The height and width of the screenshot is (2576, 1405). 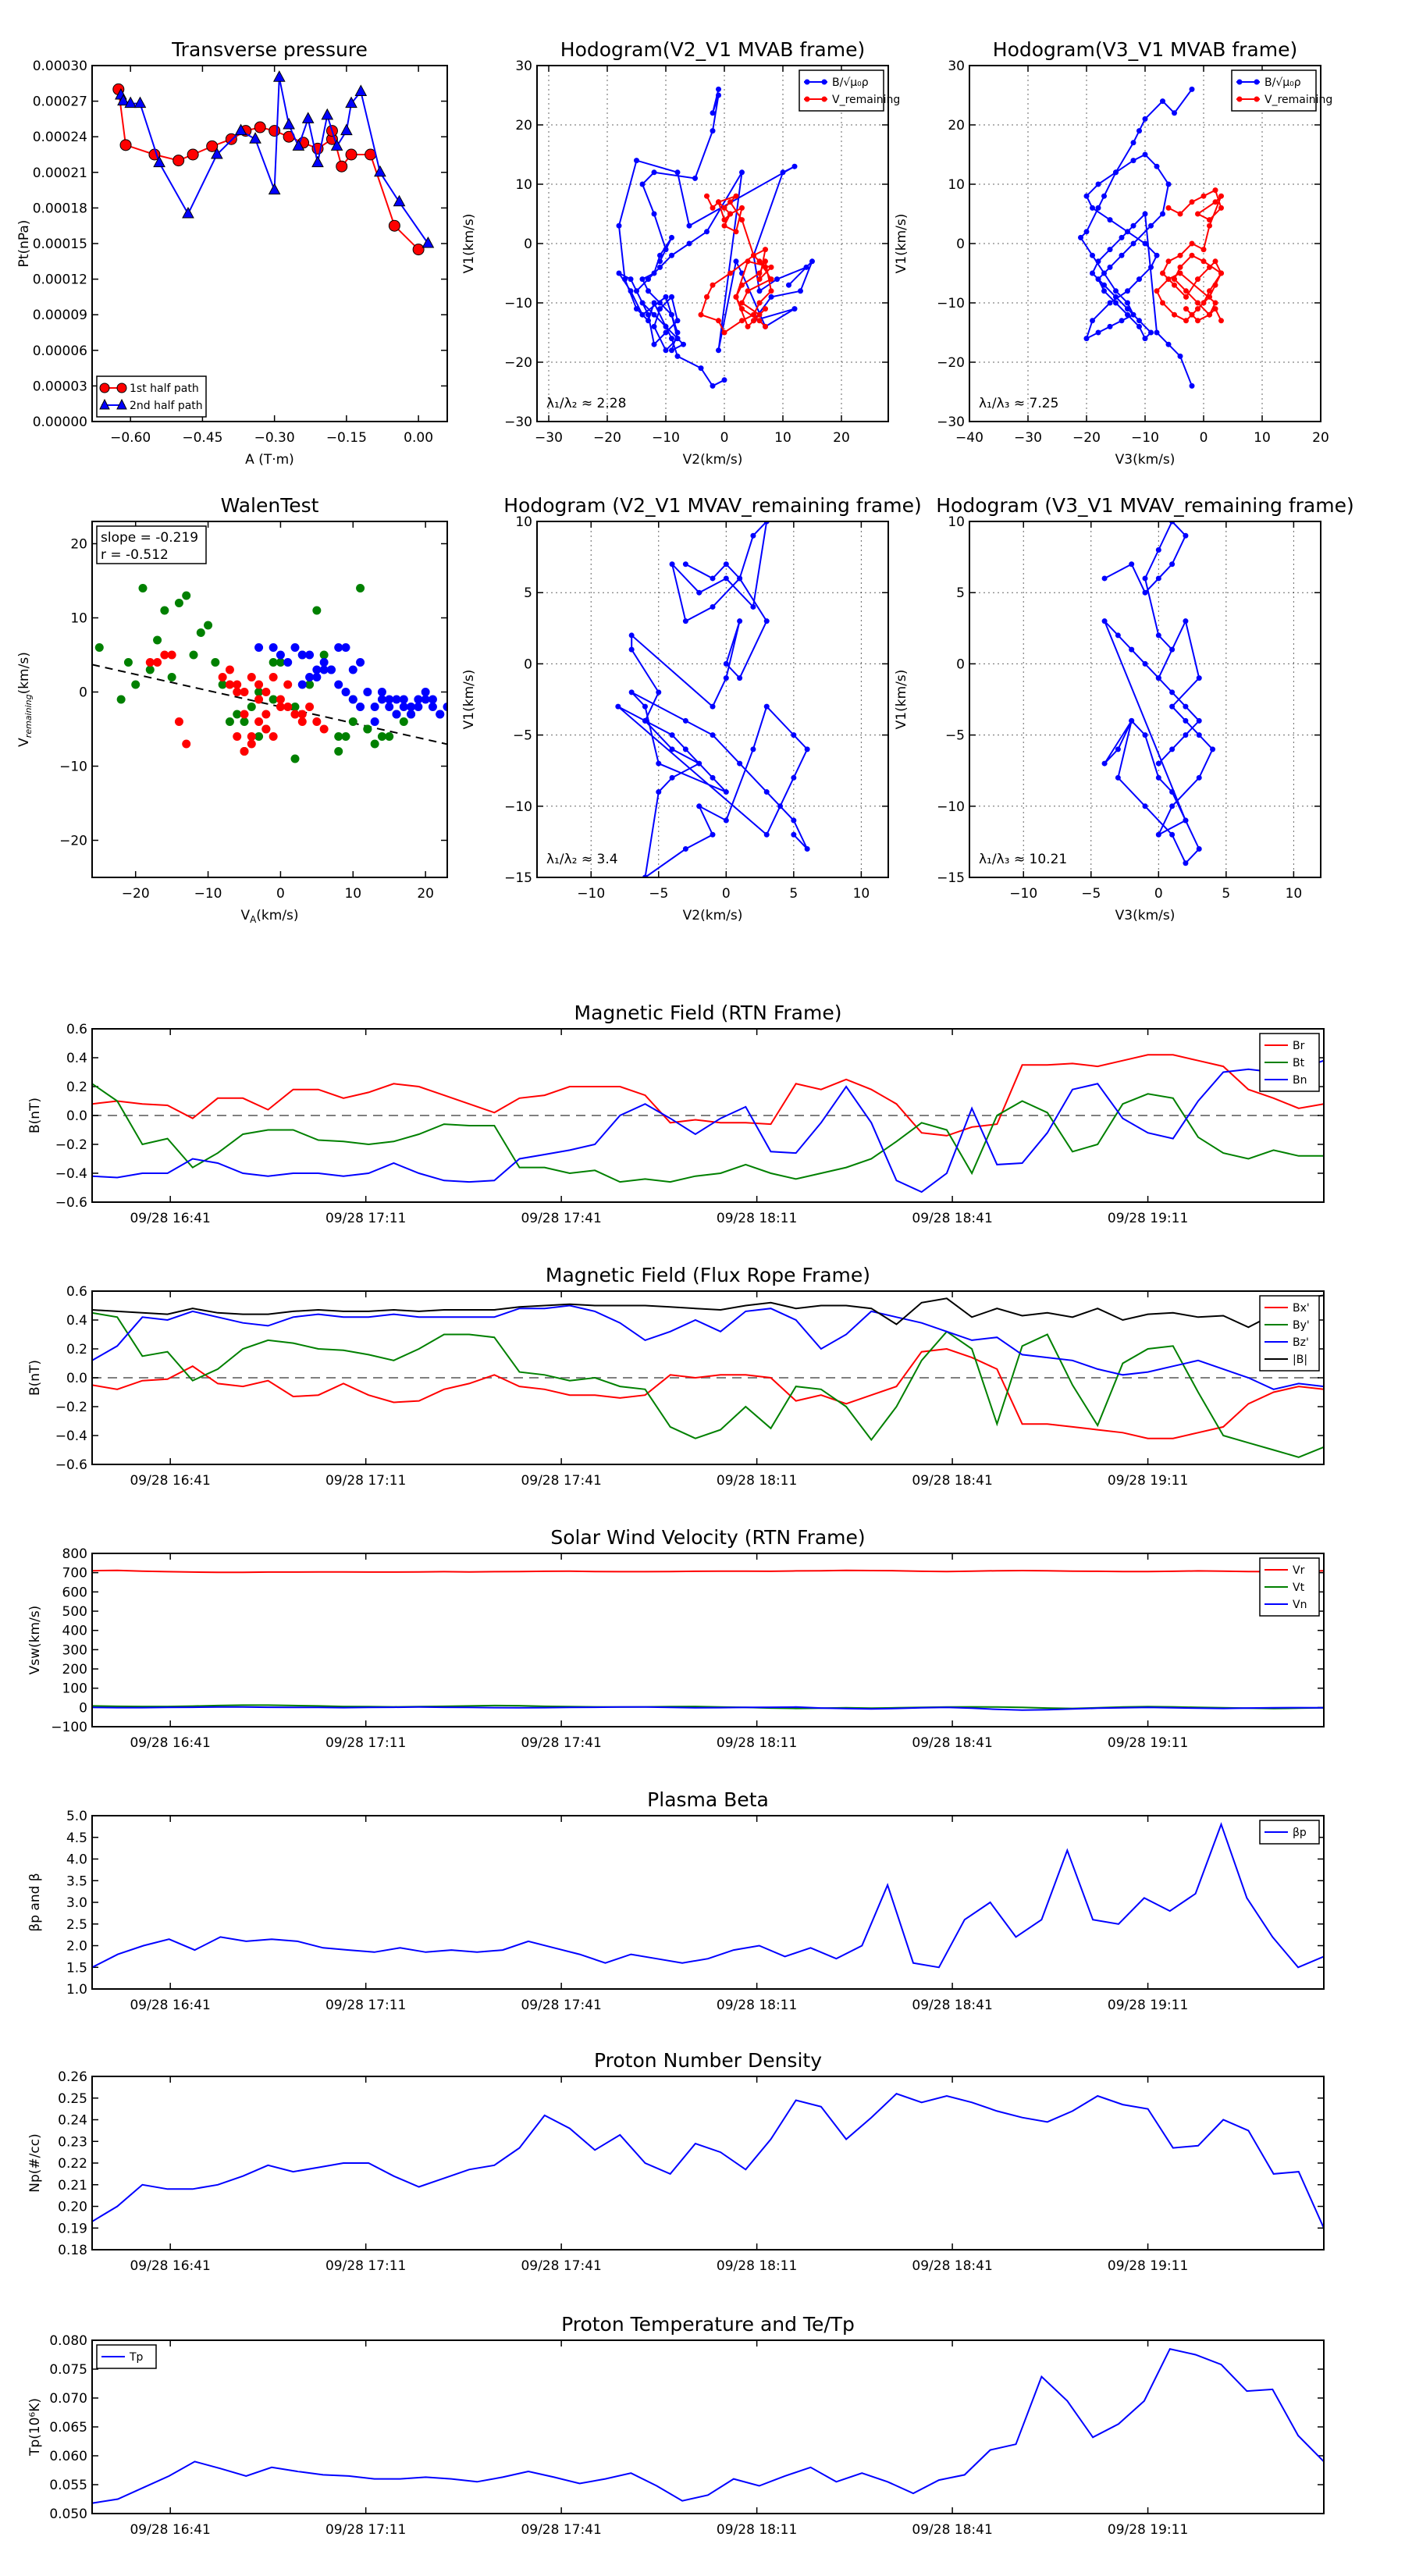 I want to click on tspan: remaining, so click(x=28, y=716).